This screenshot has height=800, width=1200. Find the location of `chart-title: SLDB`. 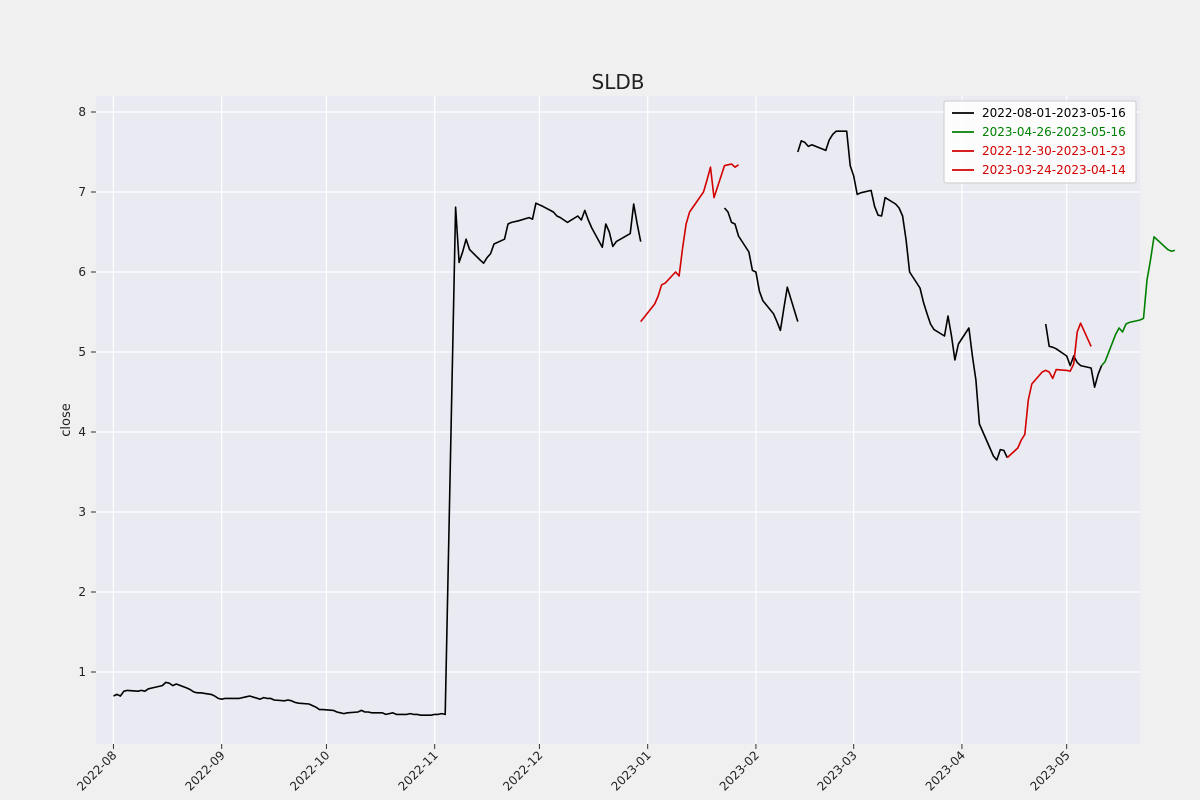

chart-title: SLDB is located at coordinates (618, 82).